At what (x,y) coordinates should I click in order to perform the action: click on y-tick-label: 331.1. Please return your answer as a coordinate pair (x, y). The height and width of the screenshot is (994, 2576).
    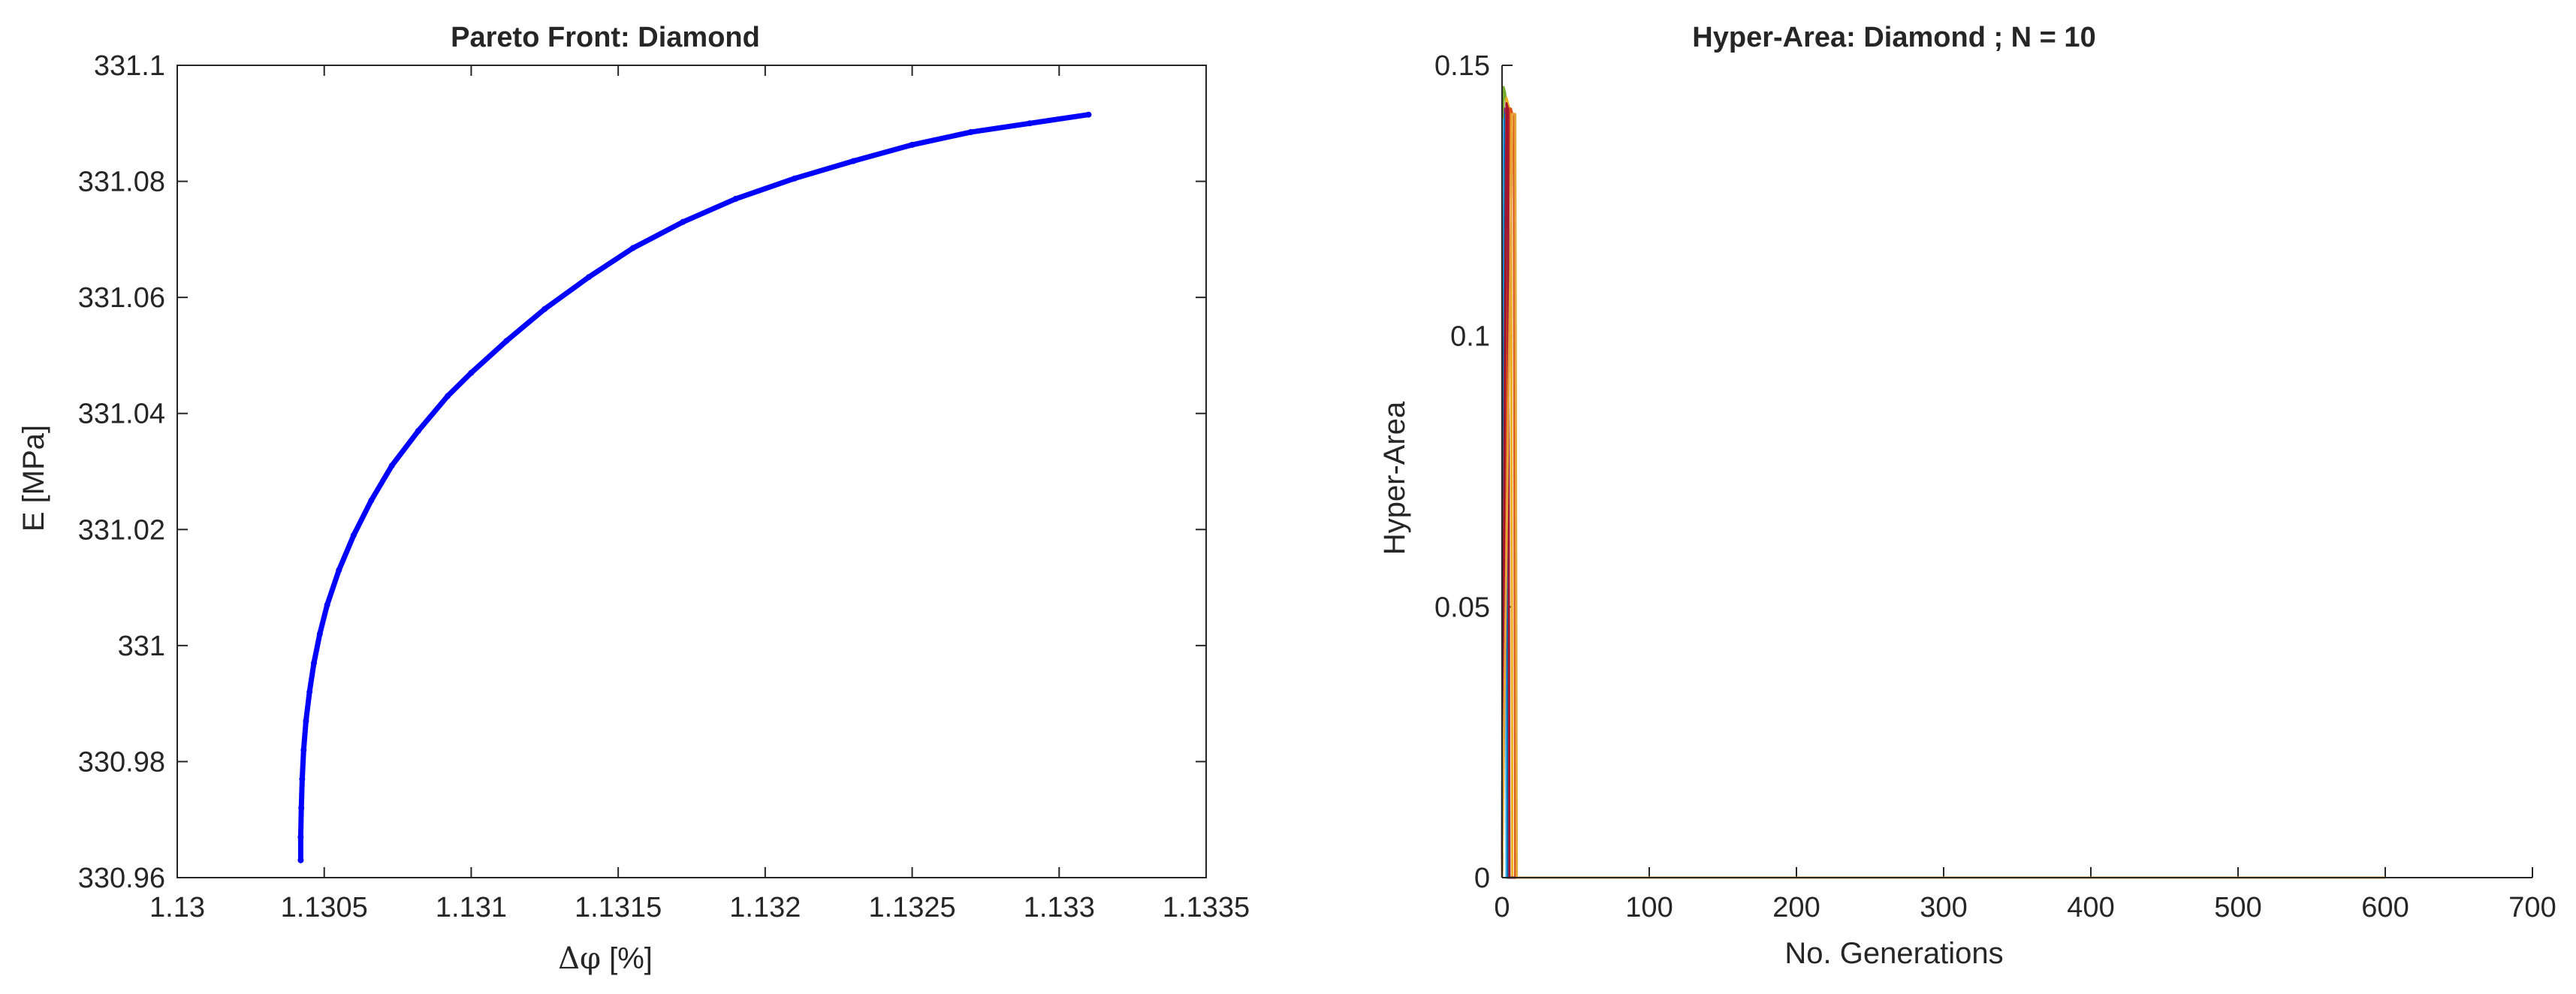
    Looking at the image, I should click on (129, 66).